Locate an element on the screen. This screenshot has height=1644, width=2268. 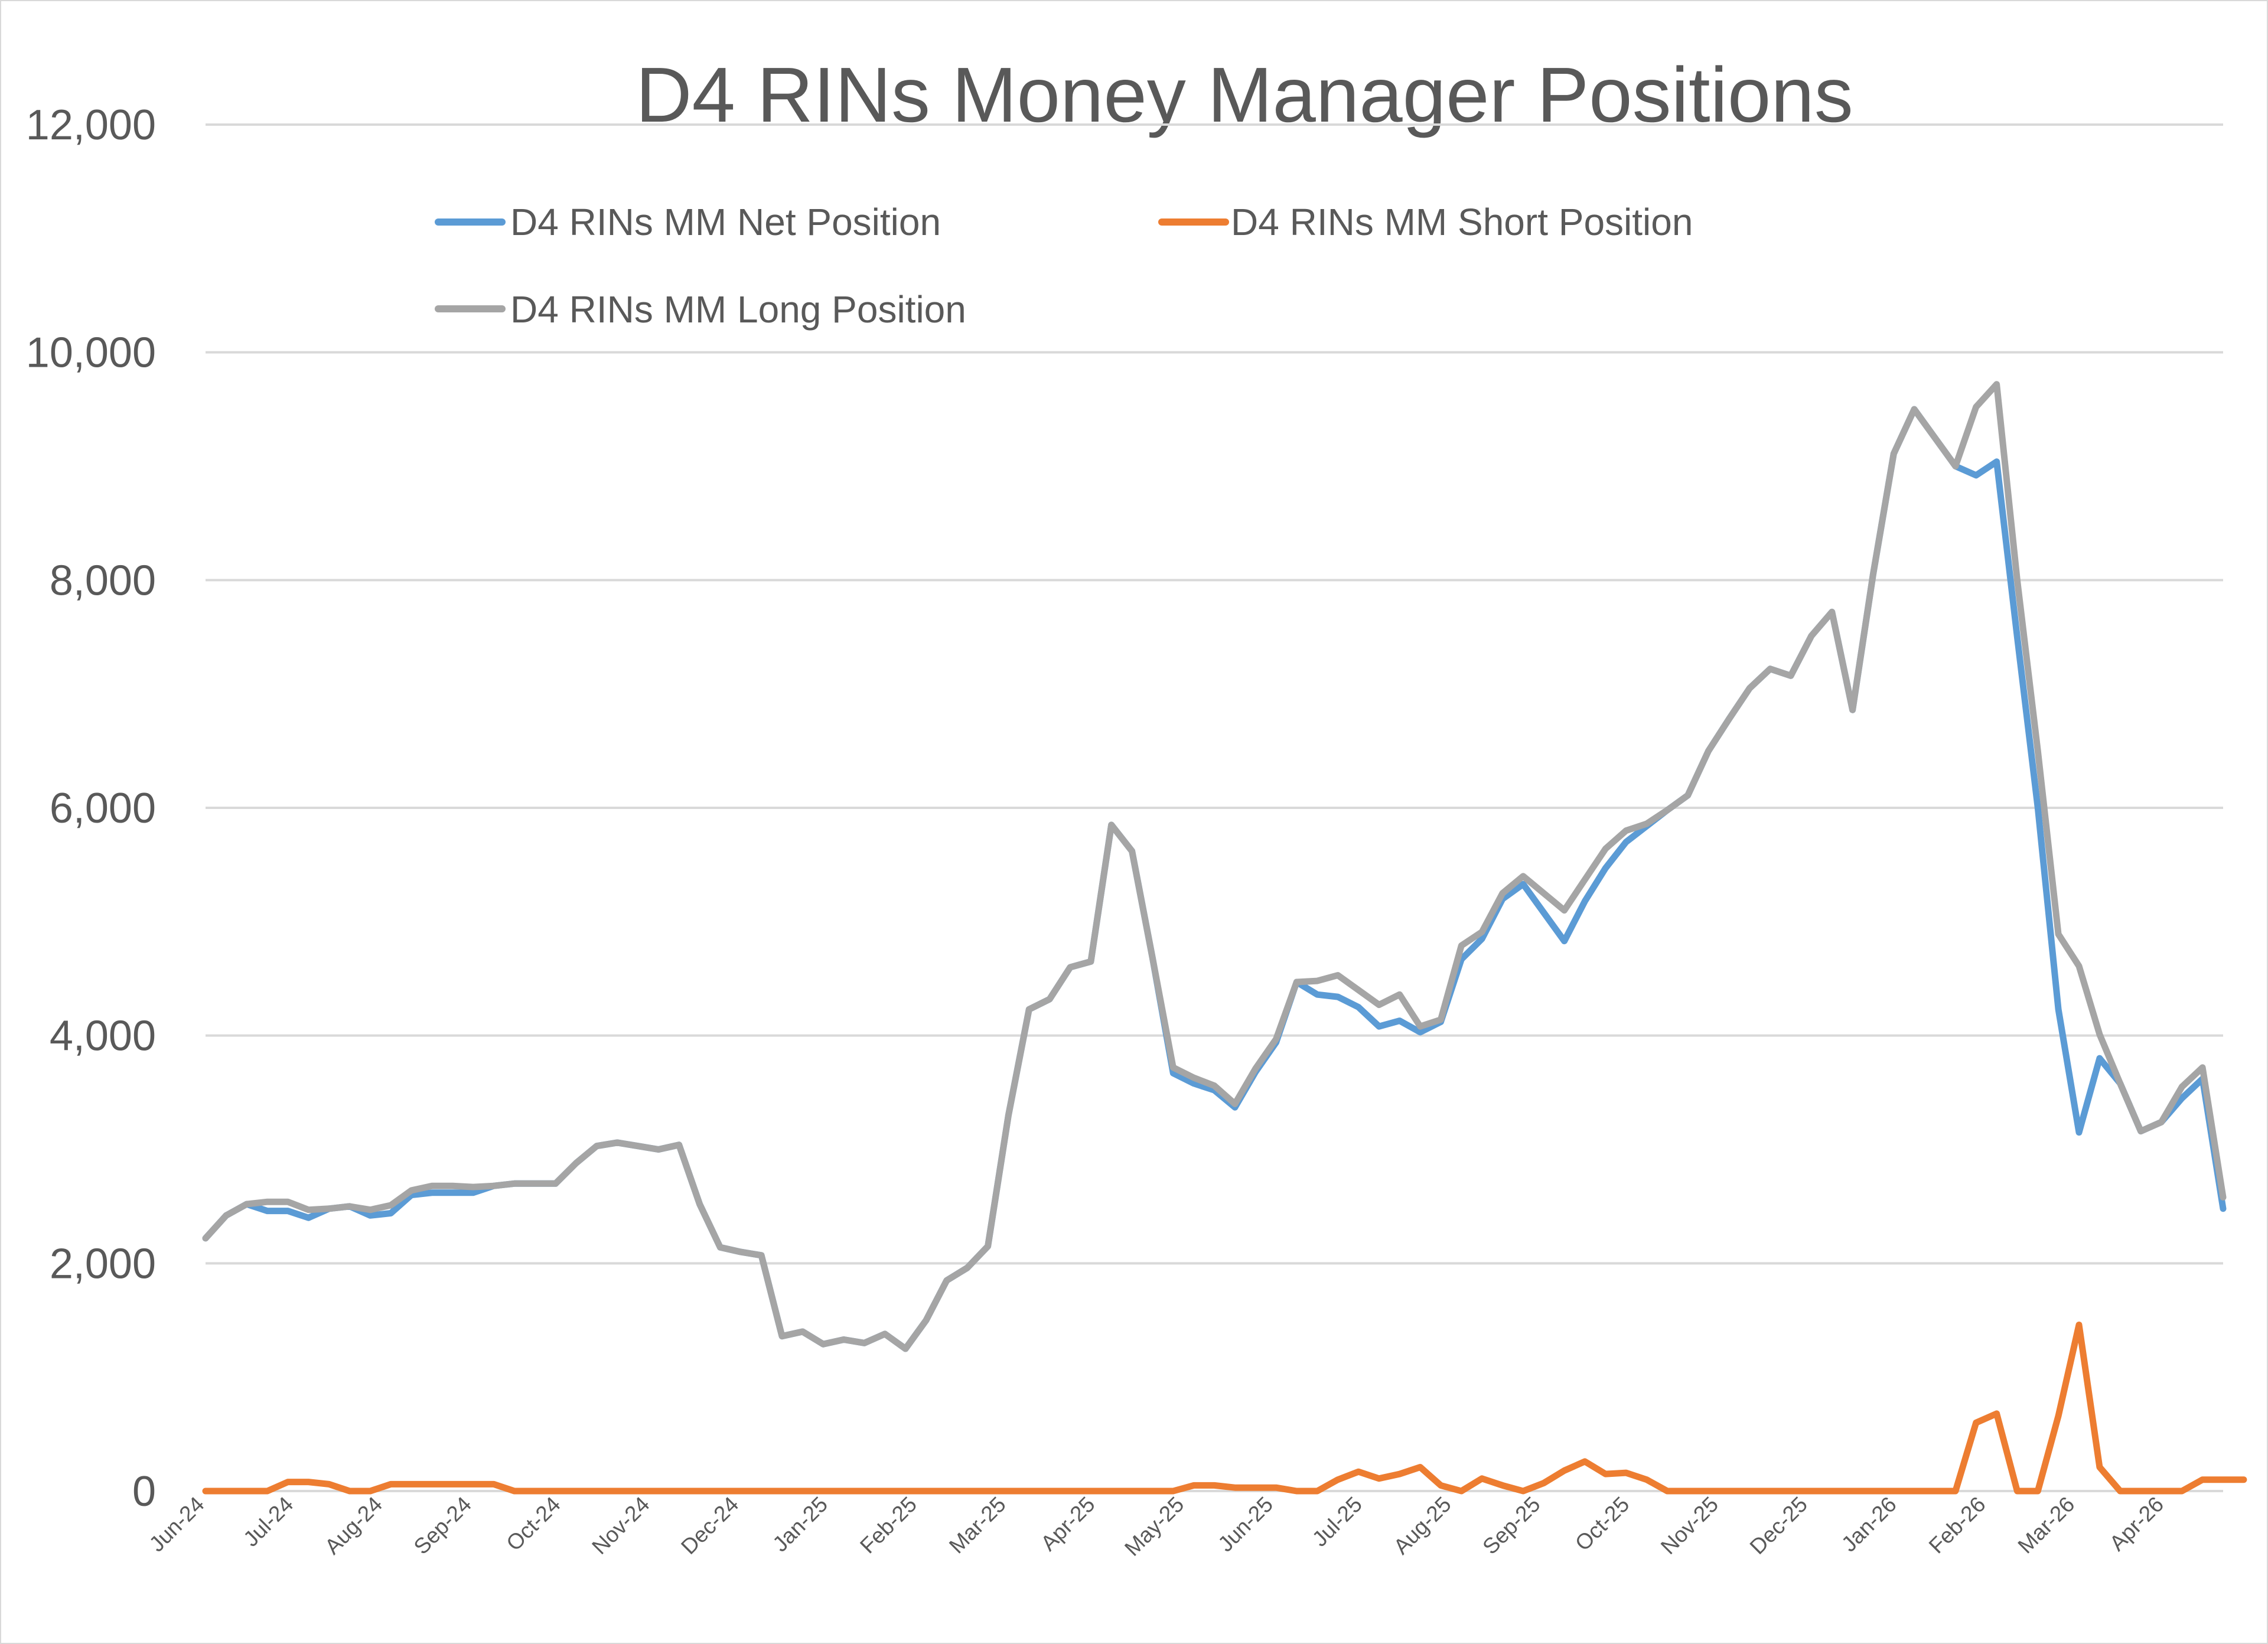
y-axis-tick-labels: 0 2,000 4,000 6,000 8,000 10,000 12,000 is located at coordinates (91, 808).